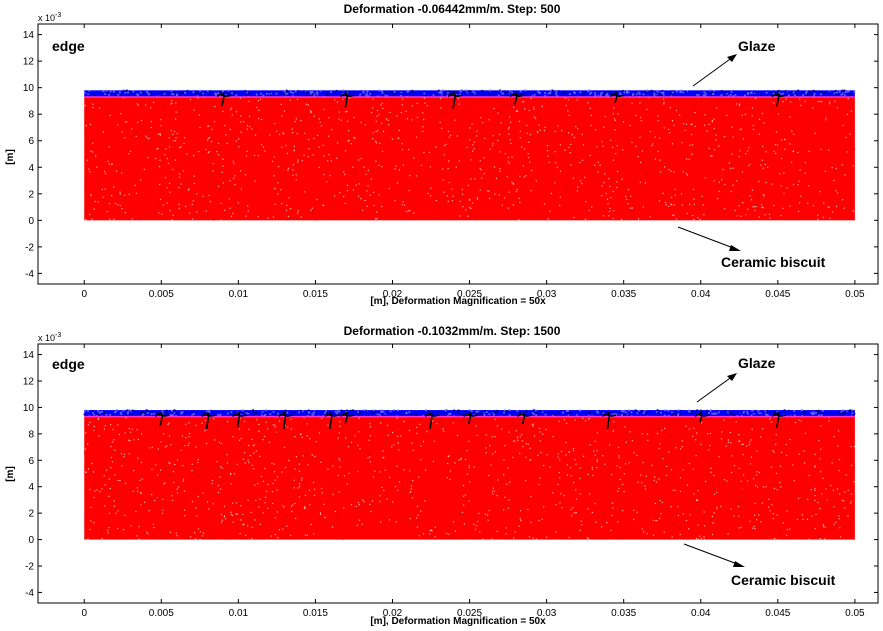 The width and height of the screenshot is (883, 631). What do you see at coordinates (68, 364) in the screenshot?
I see `edge-label: edge` at bounding box center [68, 364].